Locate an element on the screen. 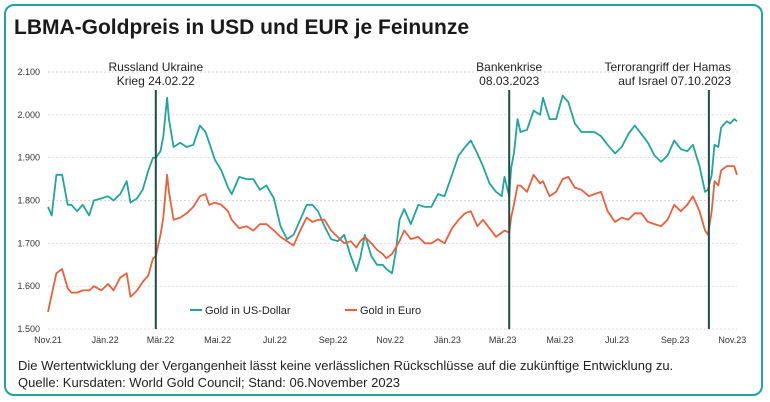 The width and height of the screenshot is (770, 402). x-tick-label: Nov.22 is located at coordinates (390, 340).